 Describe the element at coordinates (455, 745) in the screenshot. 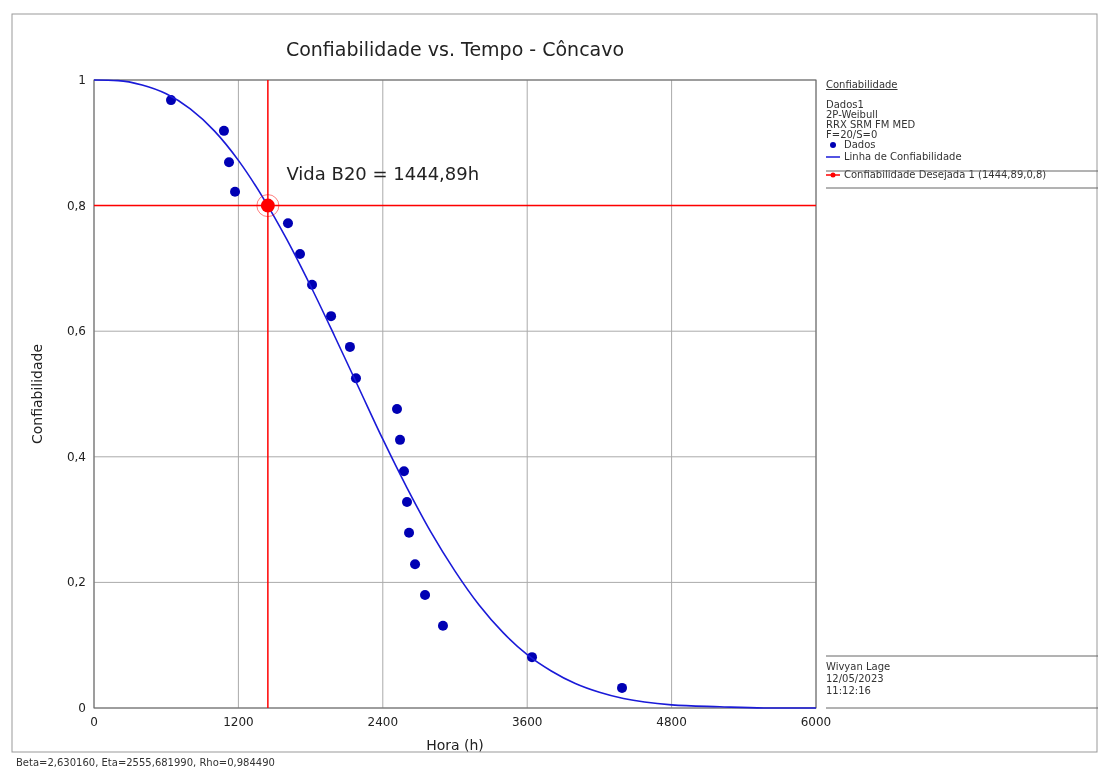

I see `x-axis-title: Hora (h)` at that location.